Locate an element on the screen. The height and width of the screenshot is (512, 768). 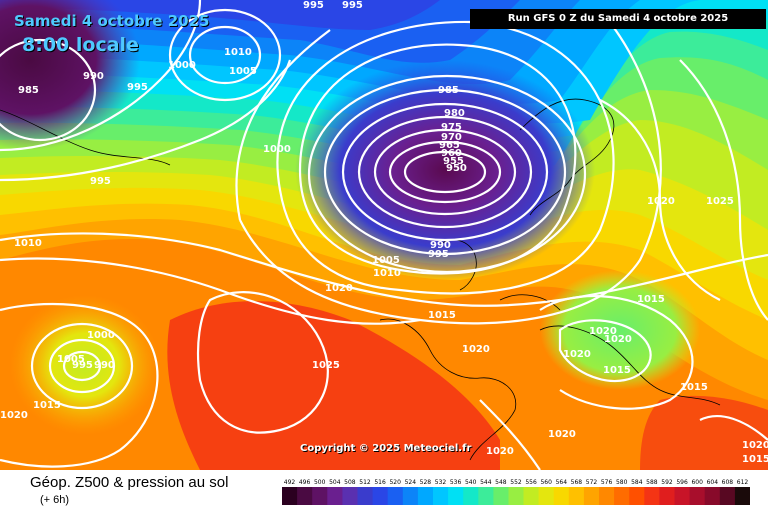
scale-tick-label: 552 is located at coordinates (516, 482).